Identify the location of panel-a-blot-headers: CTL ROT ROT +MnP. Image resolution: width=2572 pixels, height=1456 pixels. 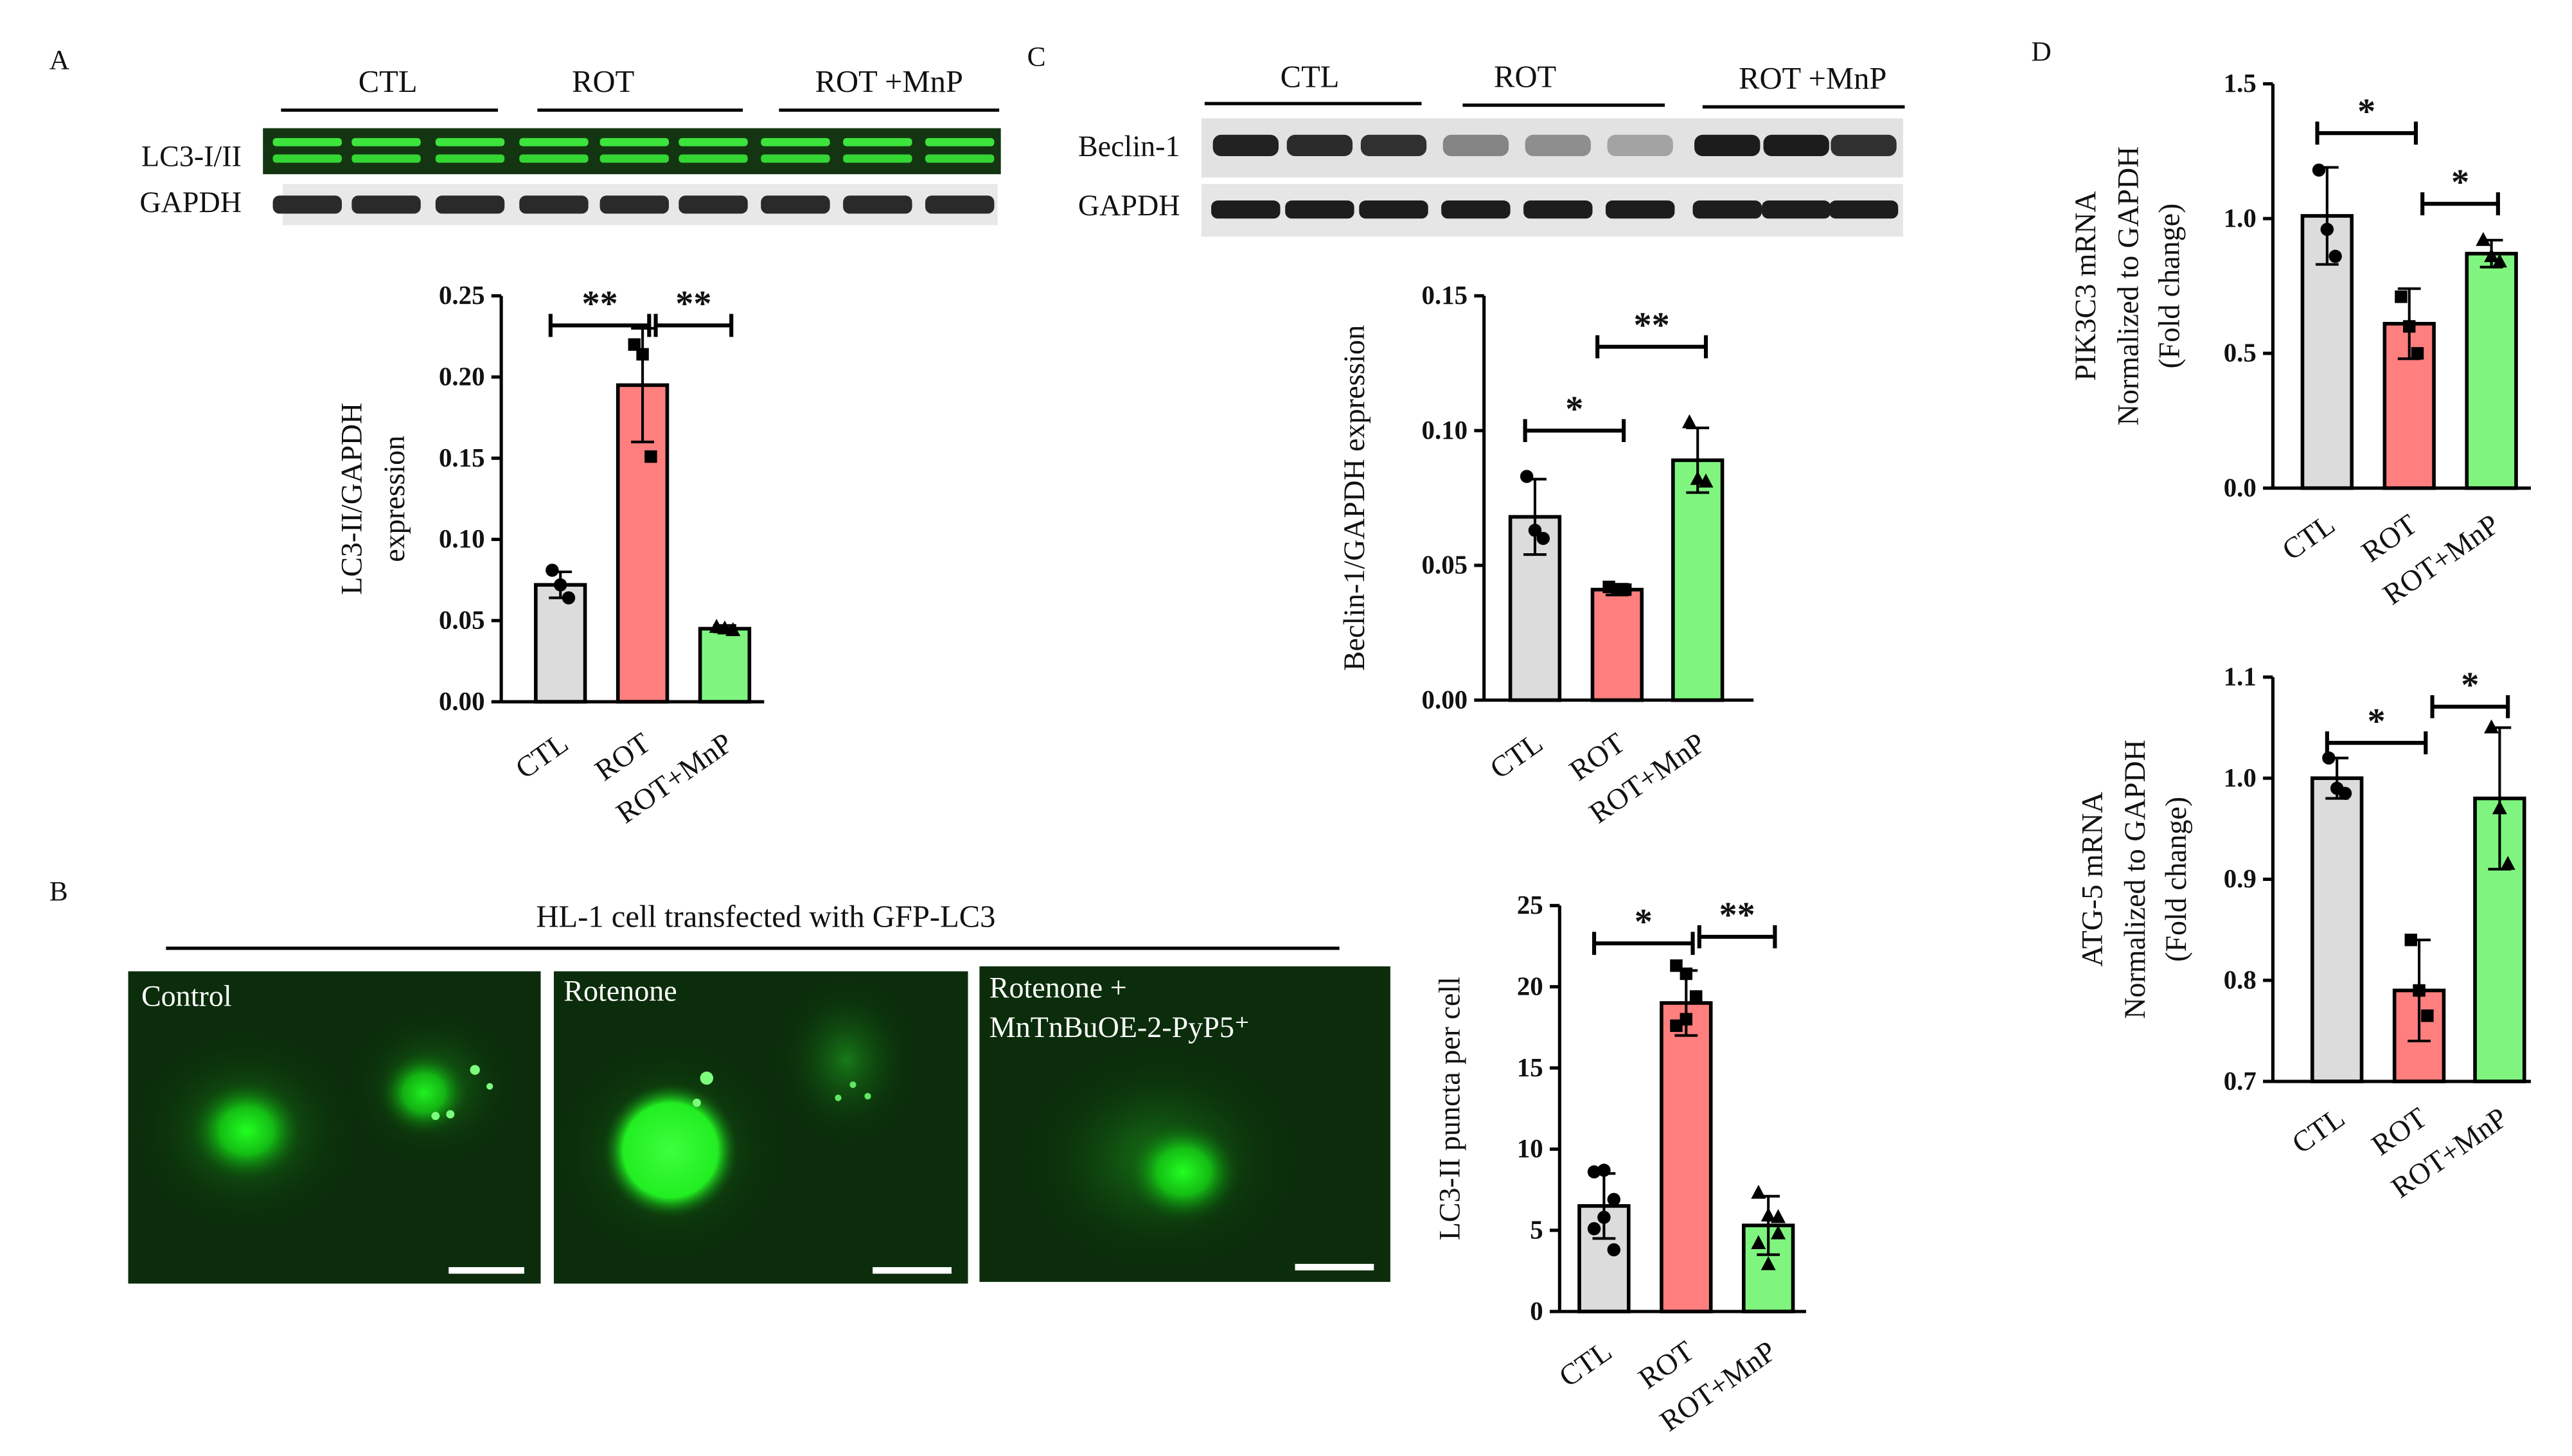
(640, 88).